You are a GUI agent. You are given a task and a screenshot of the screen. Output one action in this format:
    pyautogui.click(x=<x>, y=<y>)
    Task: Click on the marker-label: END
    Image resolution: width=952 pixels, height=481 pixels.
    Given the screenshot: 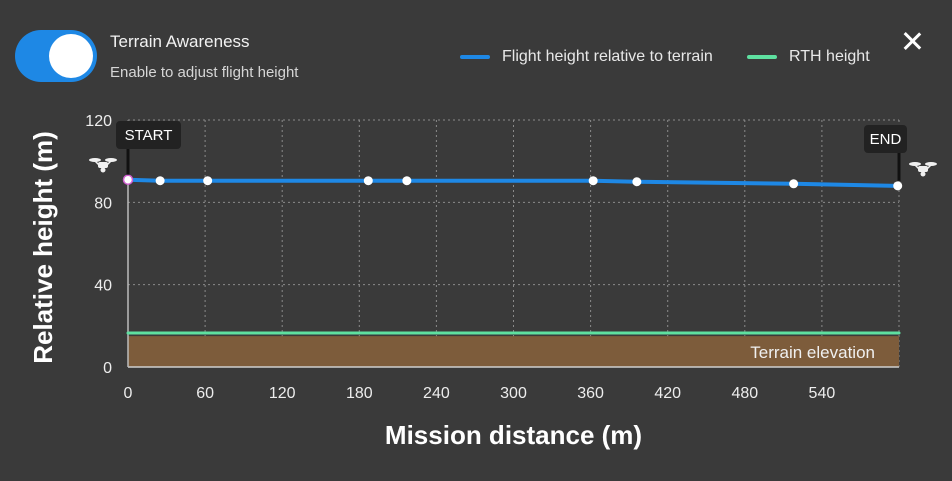 What is the action you would take?
    pyautogui.click(x=886, y=139)
    